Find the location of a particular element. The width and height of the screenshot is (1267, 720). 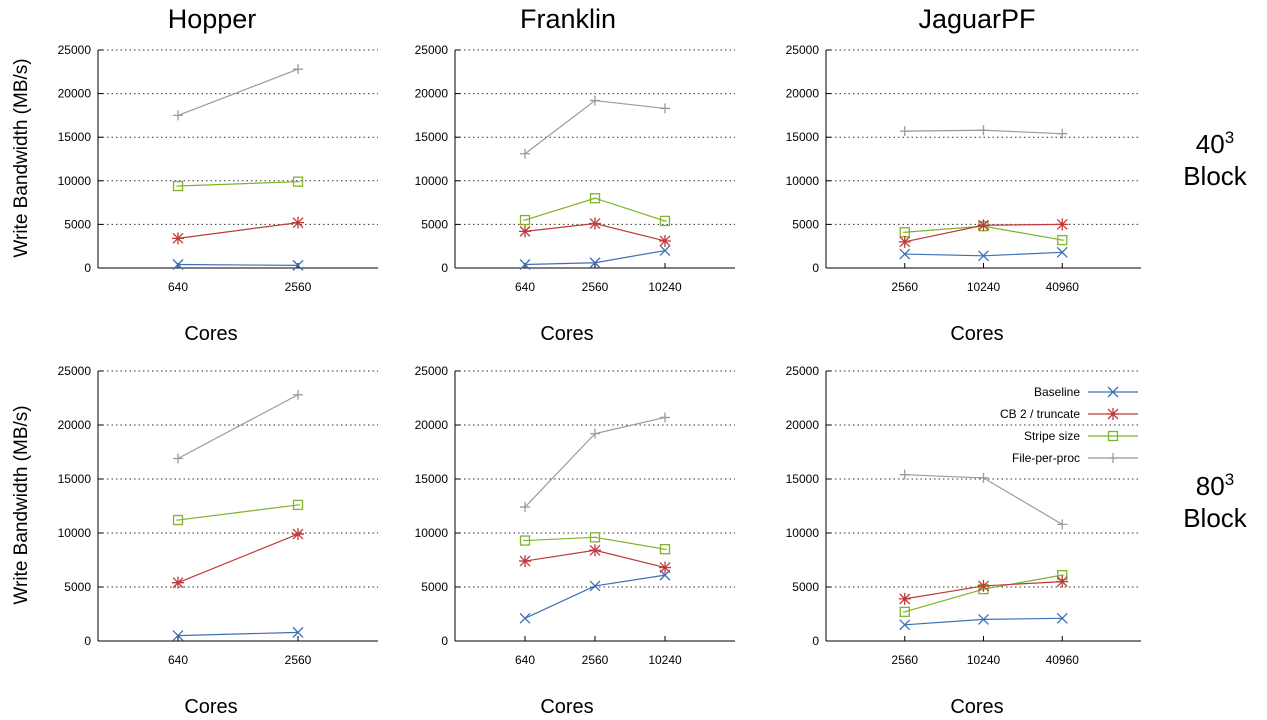

chart-panel: 0 5000 10000 15000 20000 25000 640 2560 10240 is located at coordinates (575, 168).